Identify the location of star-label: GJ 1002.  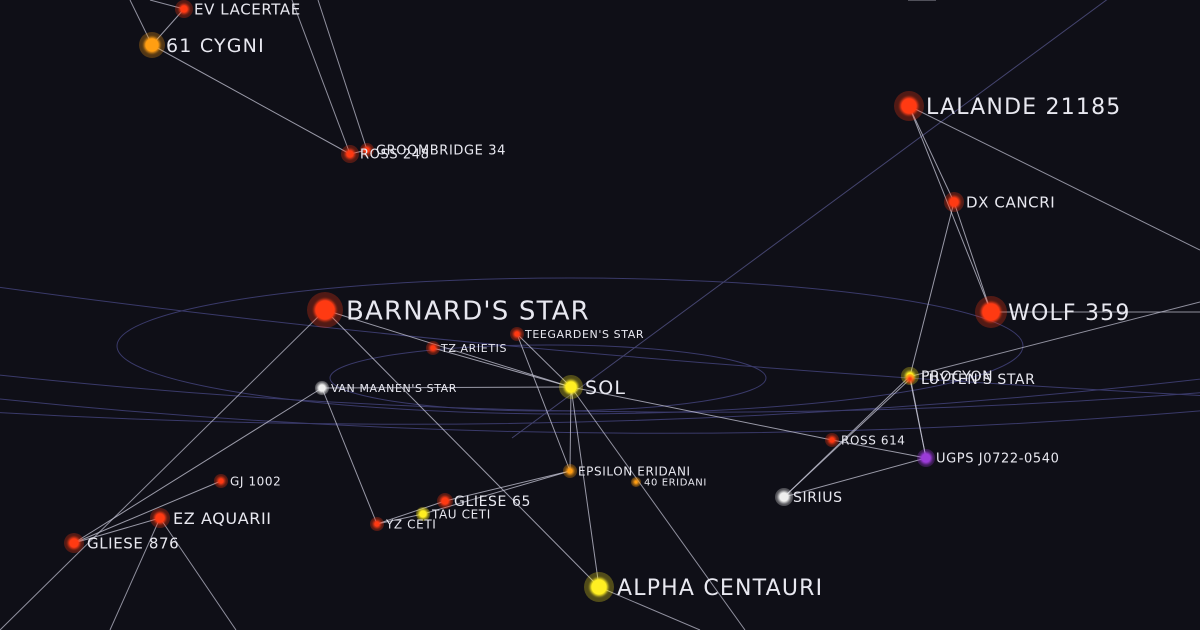
(255, 481).